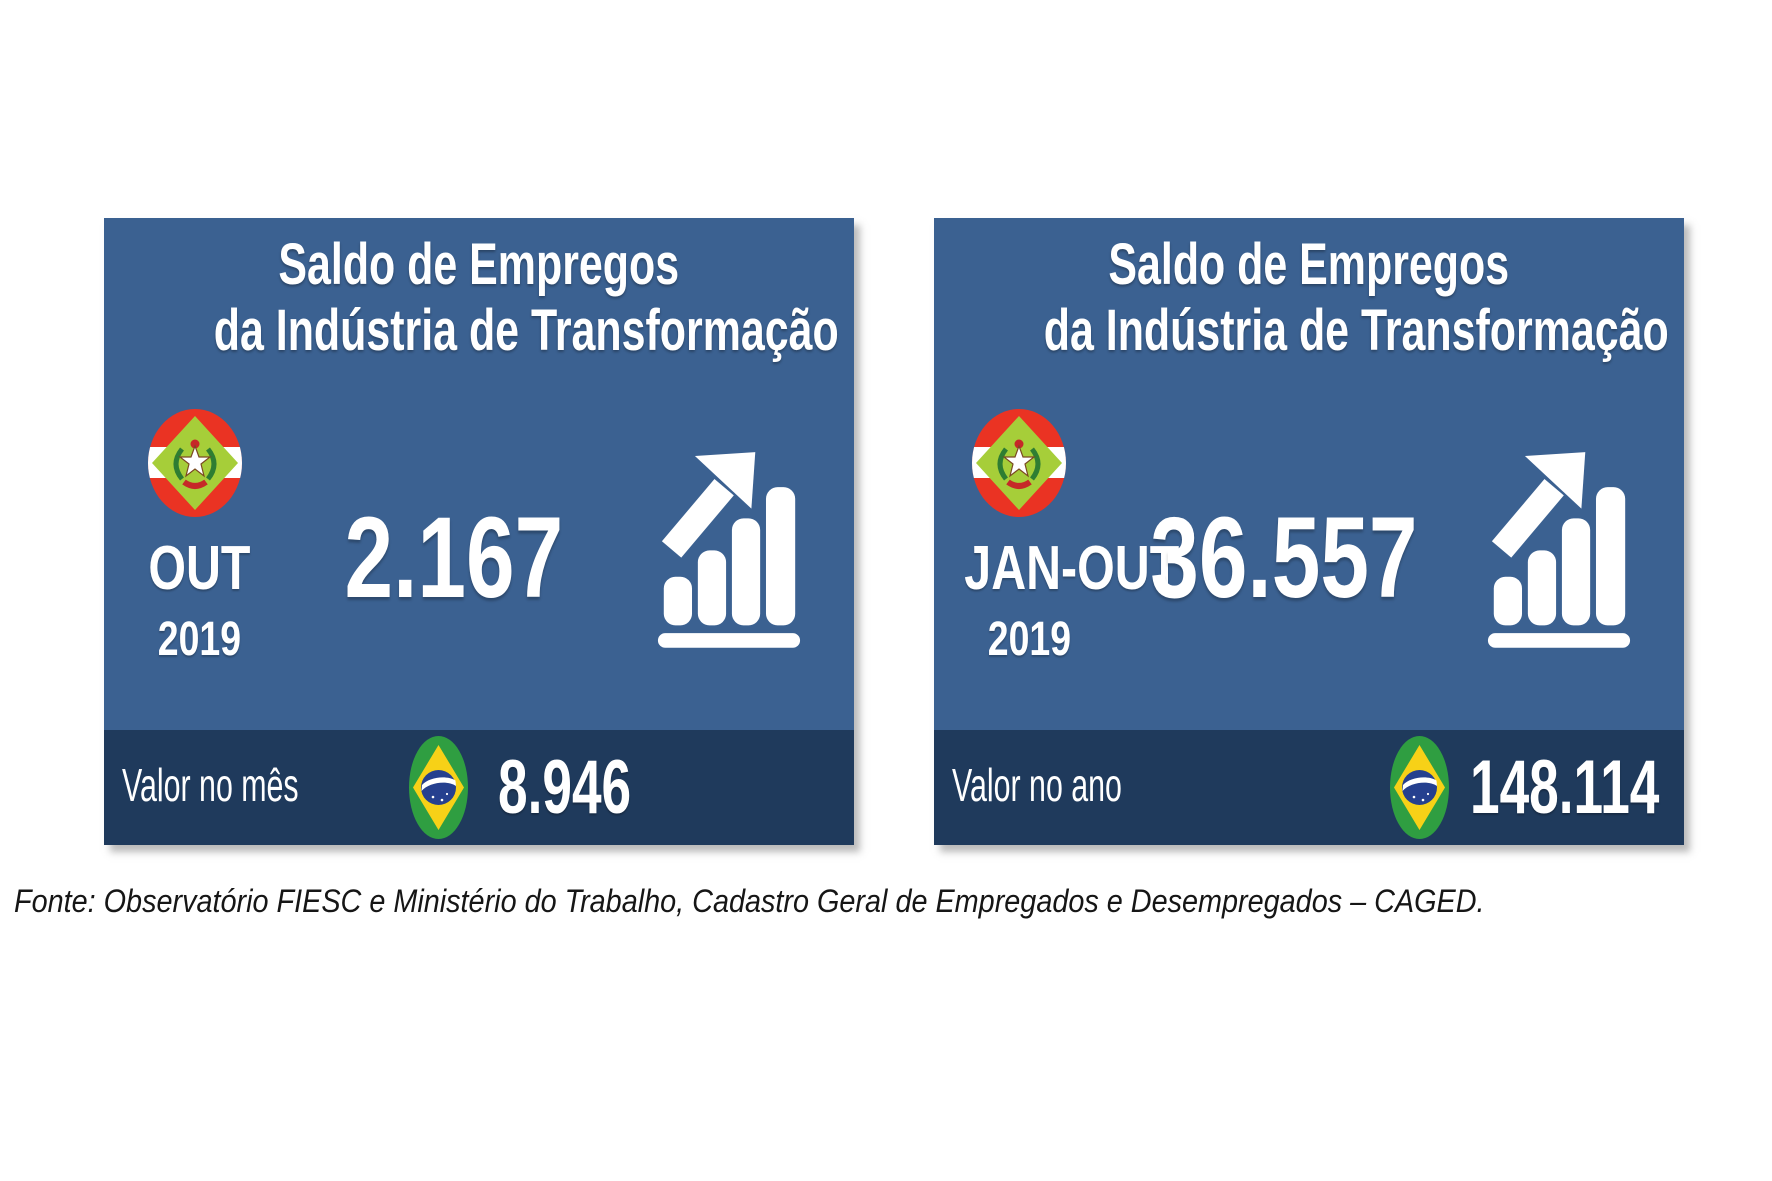 This screenshot has height=1181, width=1772. Describe the element at coordinates (1284, 558) in the screenshot. I see `state-balance-value: 36.557` at that location.